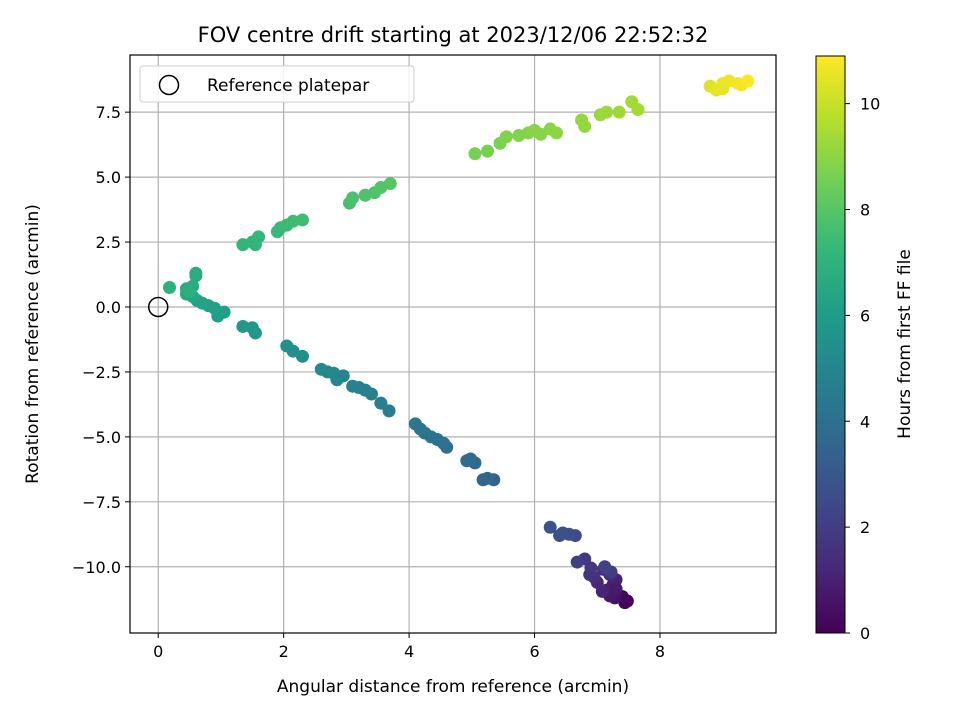  I want to click on y-tick-label: −5.0, so click(101, 437).